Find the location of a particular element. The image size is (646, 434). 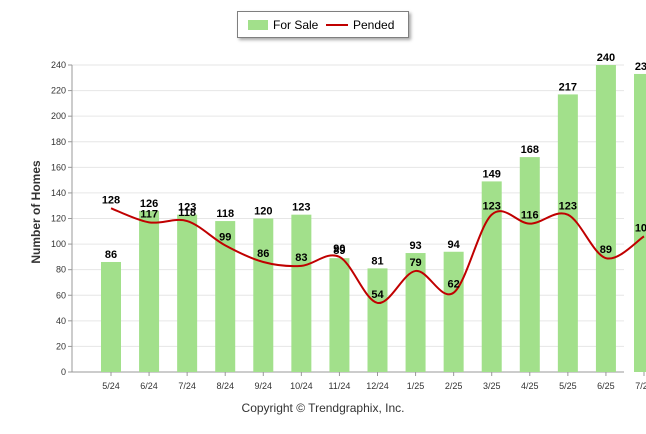

y-tick-label: 240 is located at coordinates (58, 65).